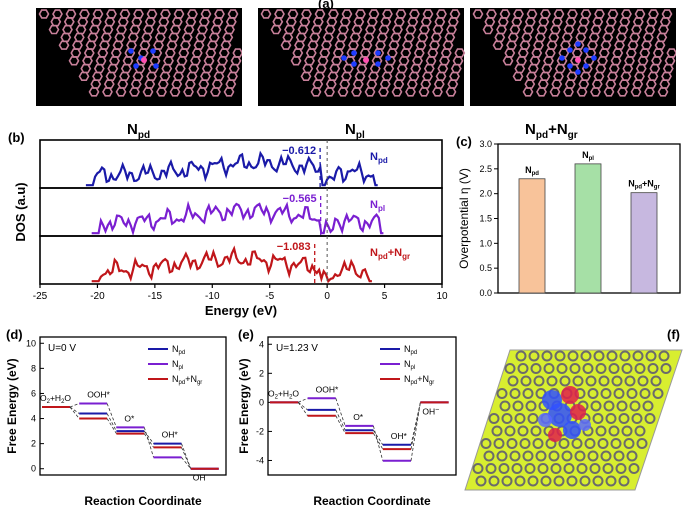 This screenshot has height=506, width=692. I want to click on state-label-0: O2+H2O, so click(283, 394).